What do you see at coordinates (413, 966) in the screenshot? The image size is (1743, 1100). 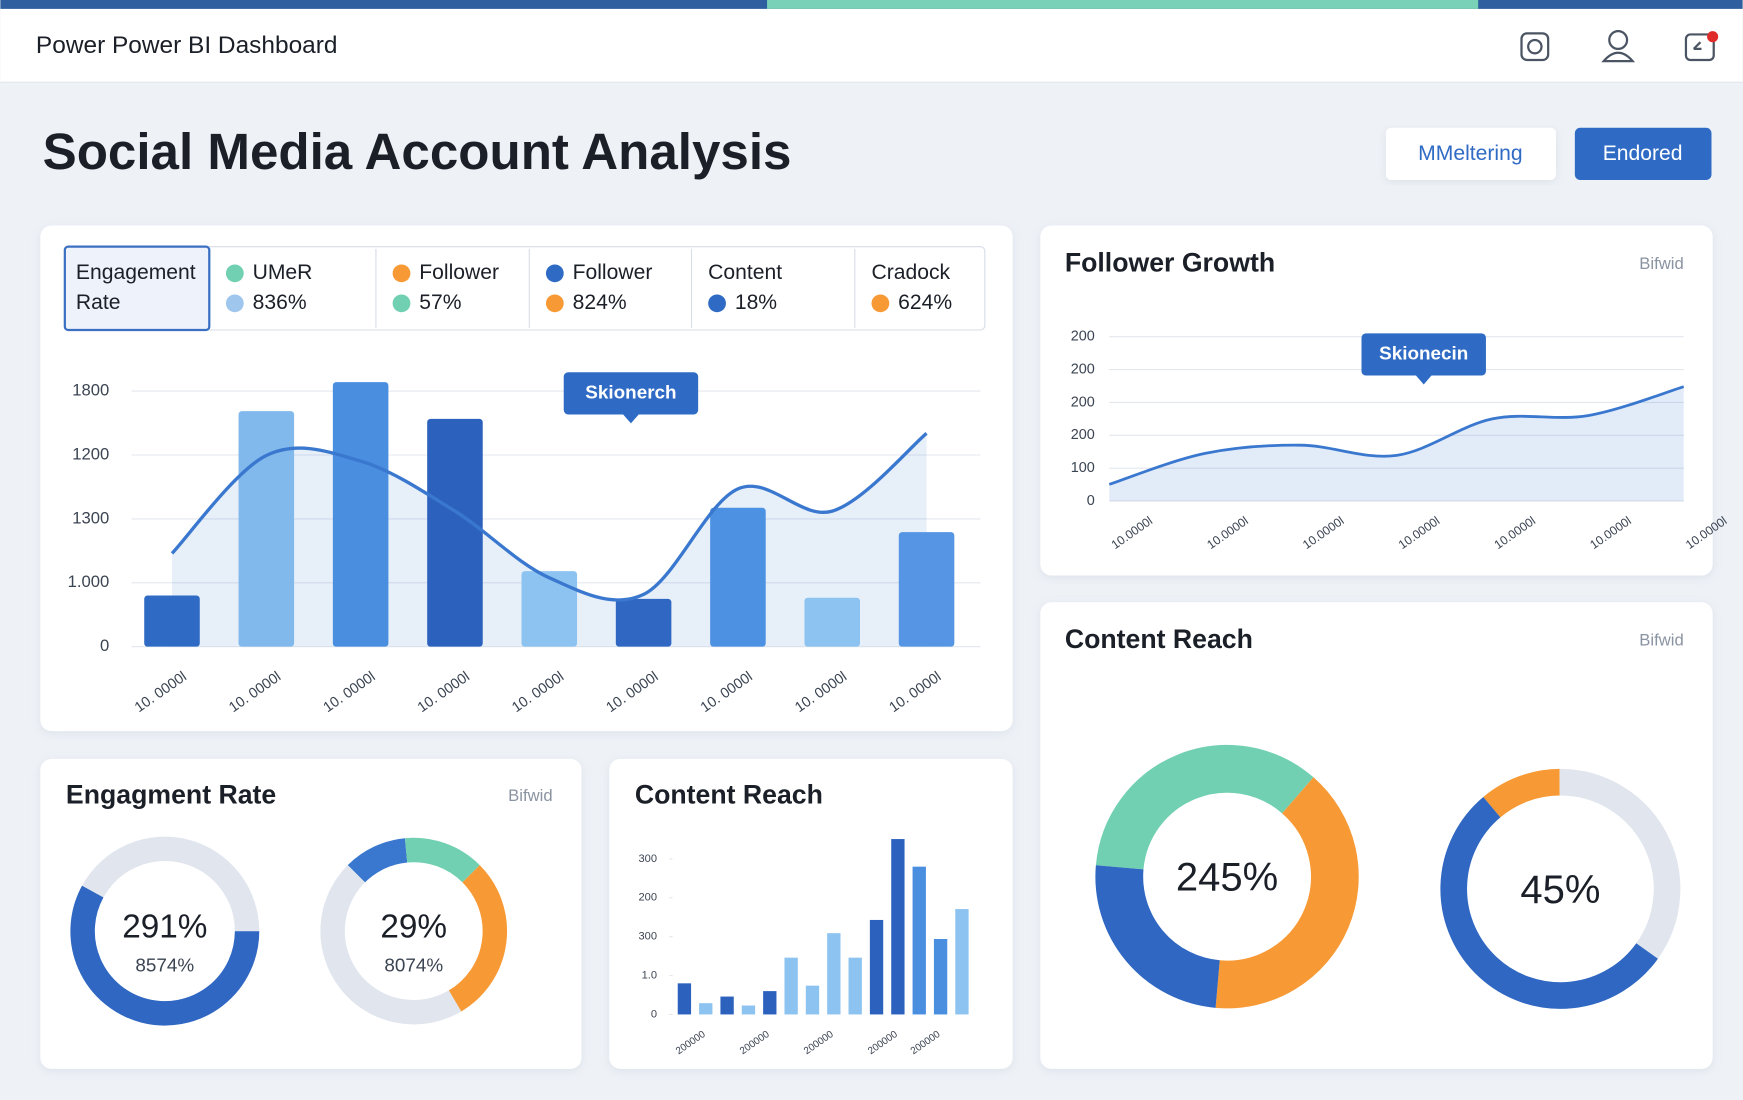 I see `donut-sub-label: 8074%` at bounding box center [413, 966].